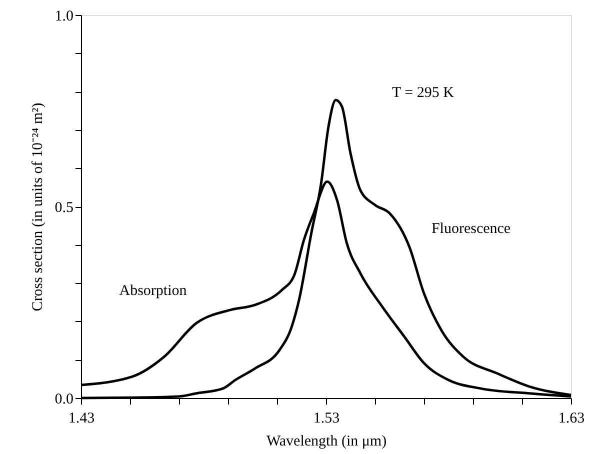 This screenshot has height=454, width=593. Describe the element at coordinates (571, 418) in the screenshot. I see `x-tick-label: 1.63` at that location.